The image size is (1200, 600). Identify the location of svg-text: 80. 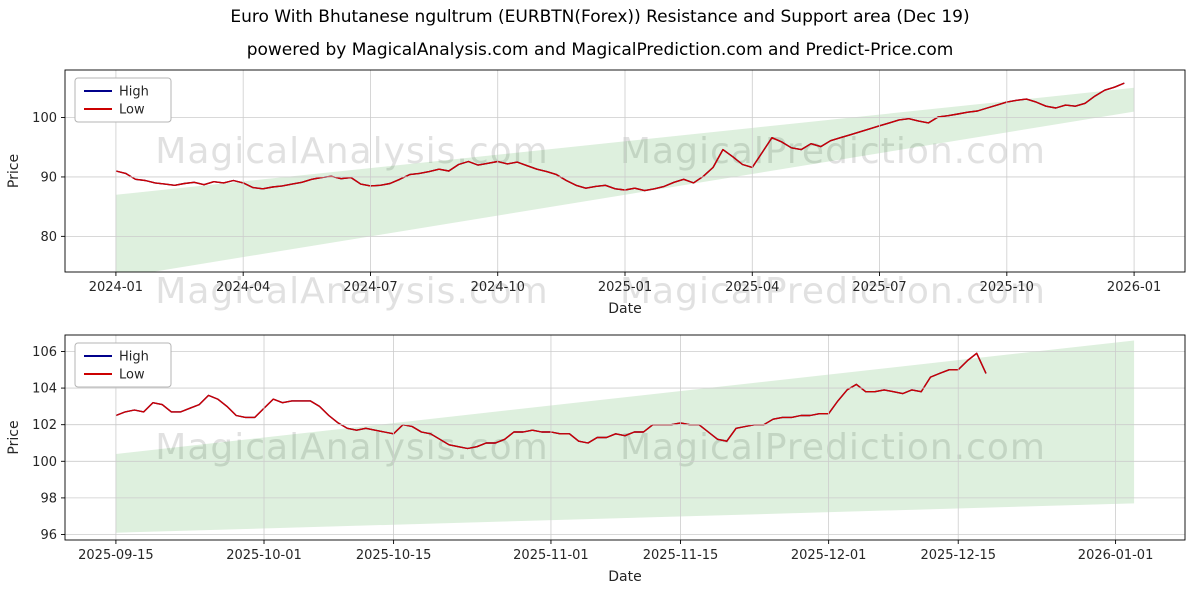
(48, 237).